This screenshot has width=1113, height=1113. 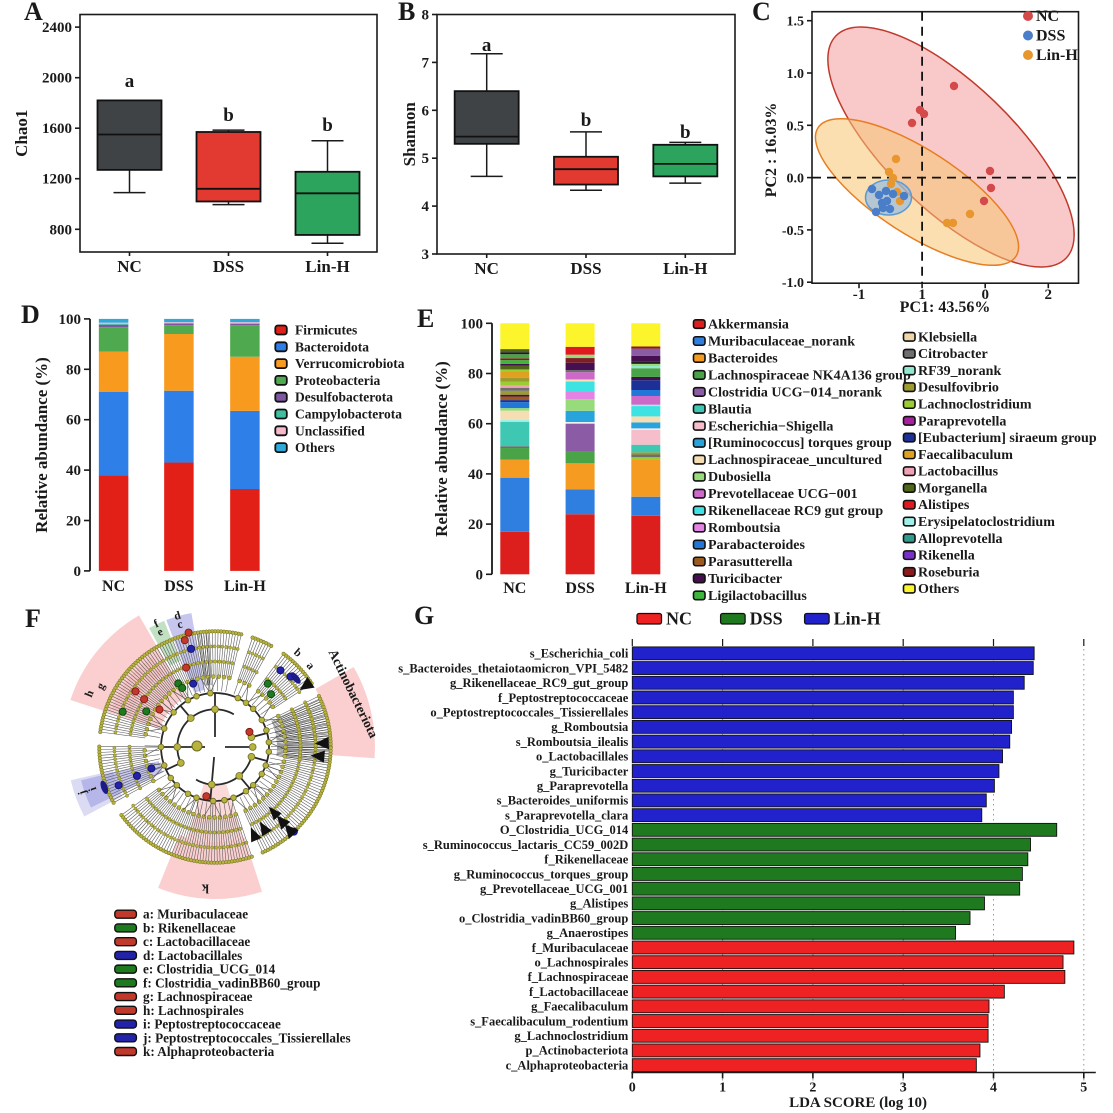 I want to click on svg-text: C, so click(x=761, y=13).